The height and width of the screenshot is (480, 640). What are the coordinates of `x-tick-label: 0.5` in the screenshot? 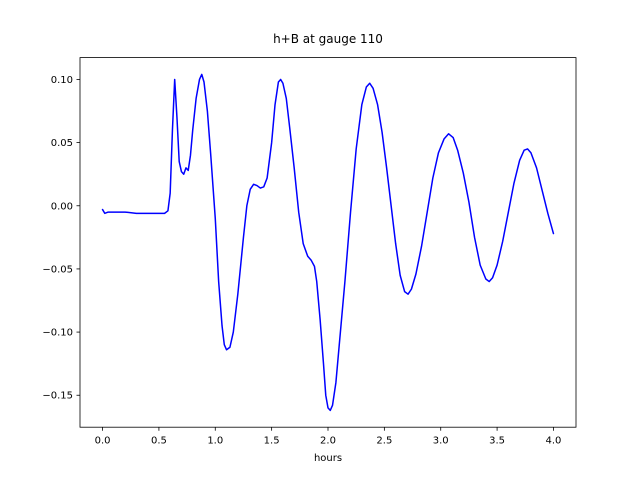 It's located at (159, 441).